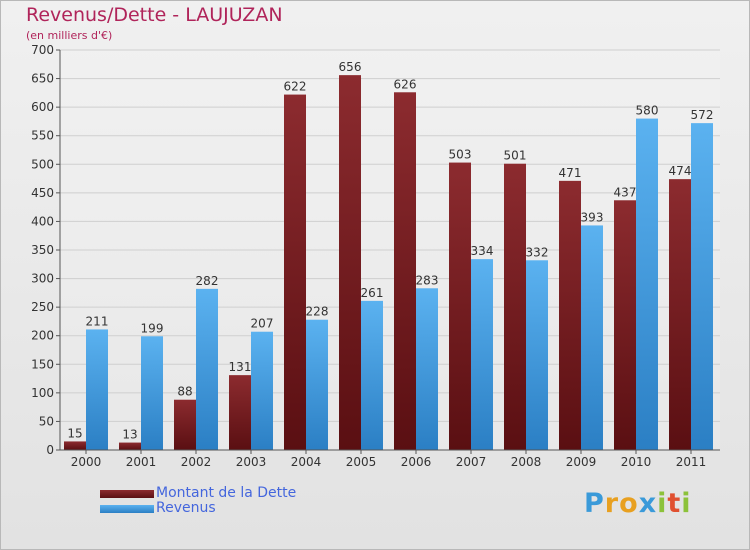 The height and width of the screenshot is (550, 750). I want to click on data-label: 207, so click(262, 324).